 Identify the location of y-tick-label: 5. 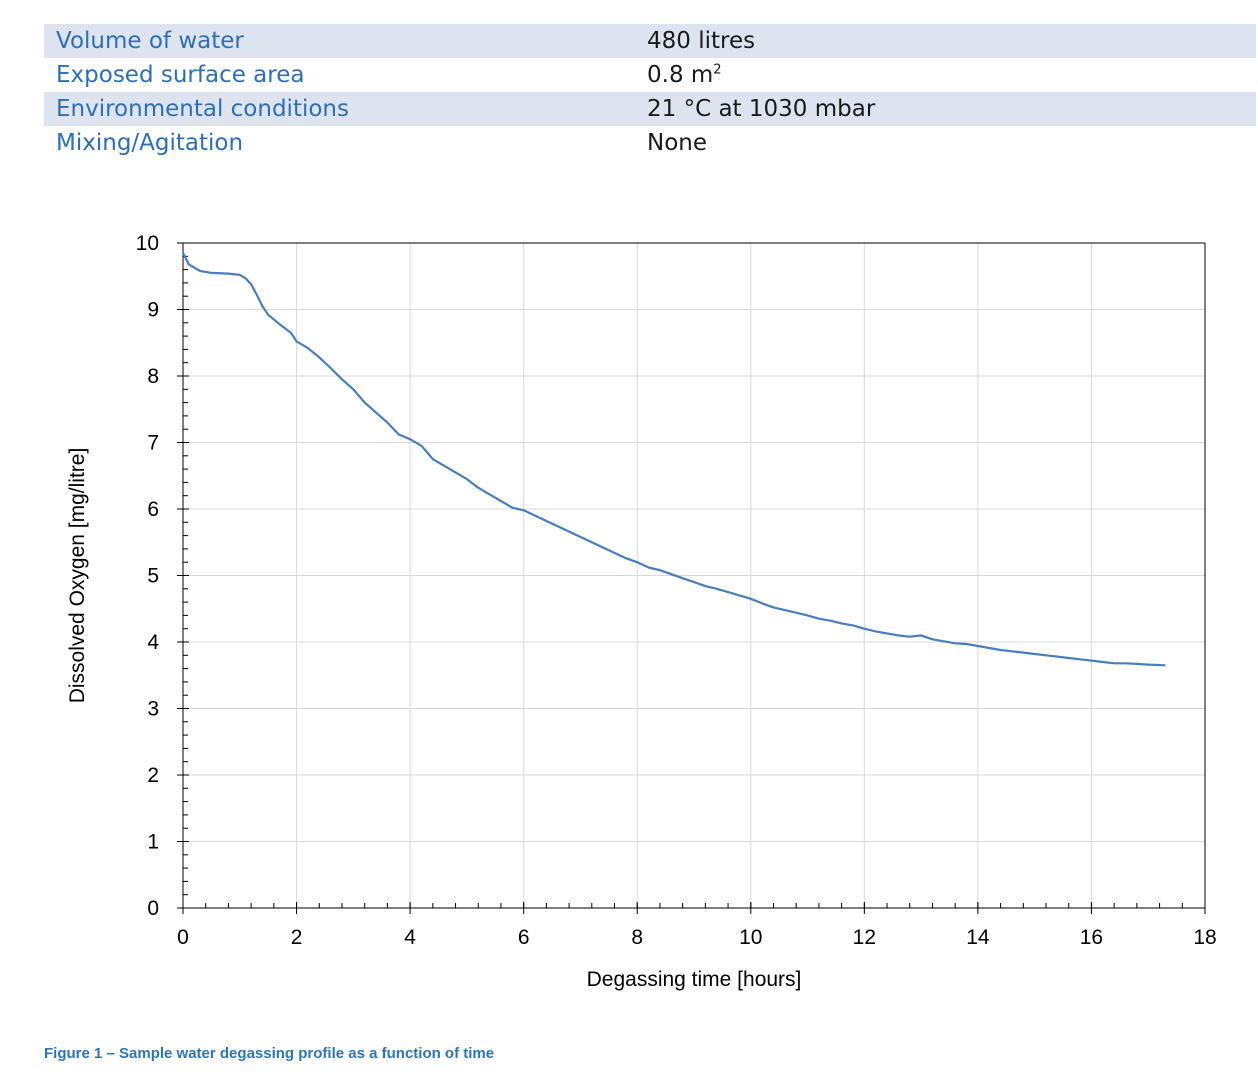
(153, 576).